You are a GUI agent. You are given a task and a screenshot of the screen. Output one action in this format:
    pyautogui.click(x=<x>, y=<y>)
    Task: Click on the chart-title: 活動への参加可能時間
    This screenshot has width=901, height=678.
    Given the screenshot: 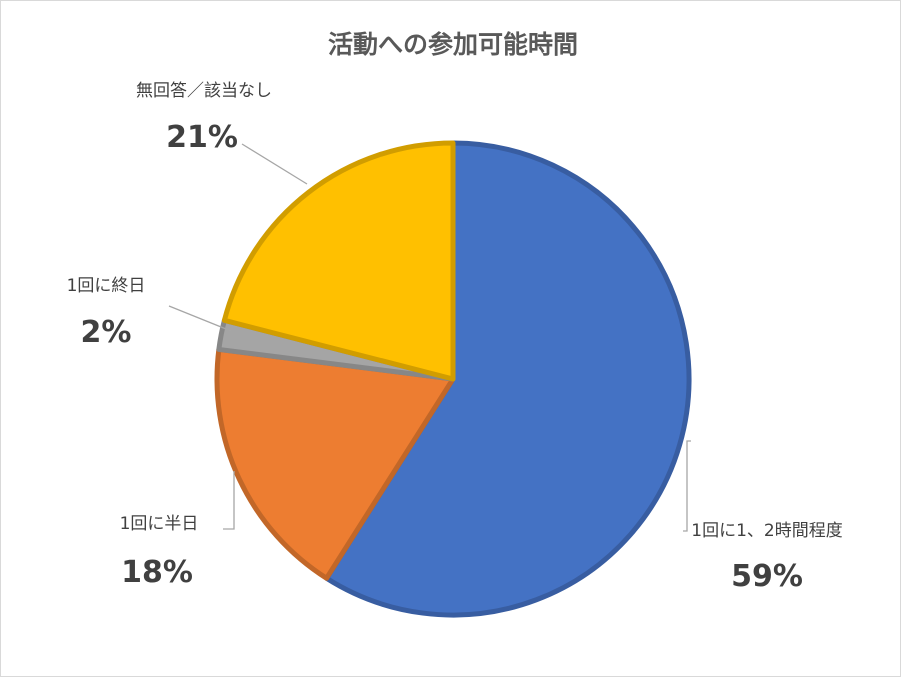 What is the action you would take?
    pyautogui.click(x=453, y=44)
    